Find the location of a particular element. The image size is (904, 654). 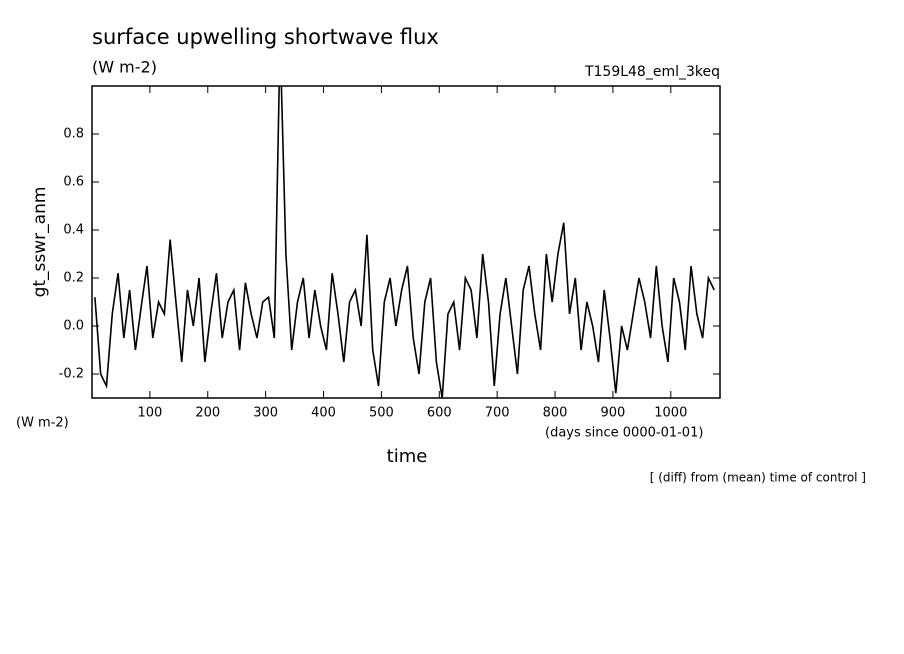

y-tick-label: 0.4 is located at coordinates (73, 230).